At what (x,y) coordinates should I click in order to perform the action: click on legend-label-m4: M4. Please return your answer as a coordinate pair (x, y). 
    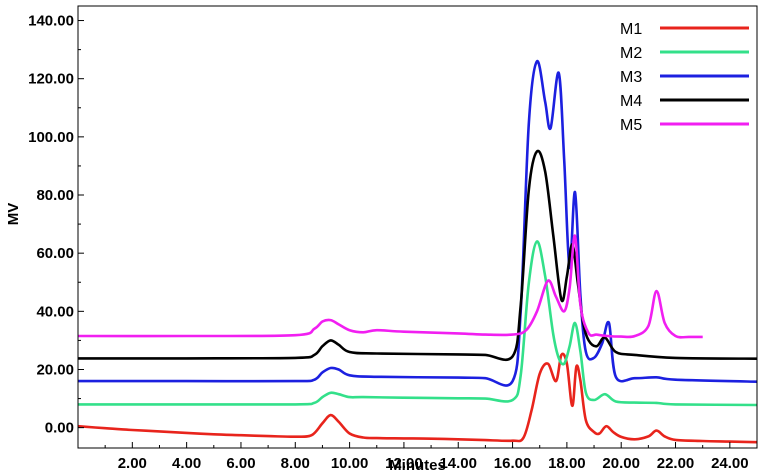
    Looking at the image, I should click on (631, 101).